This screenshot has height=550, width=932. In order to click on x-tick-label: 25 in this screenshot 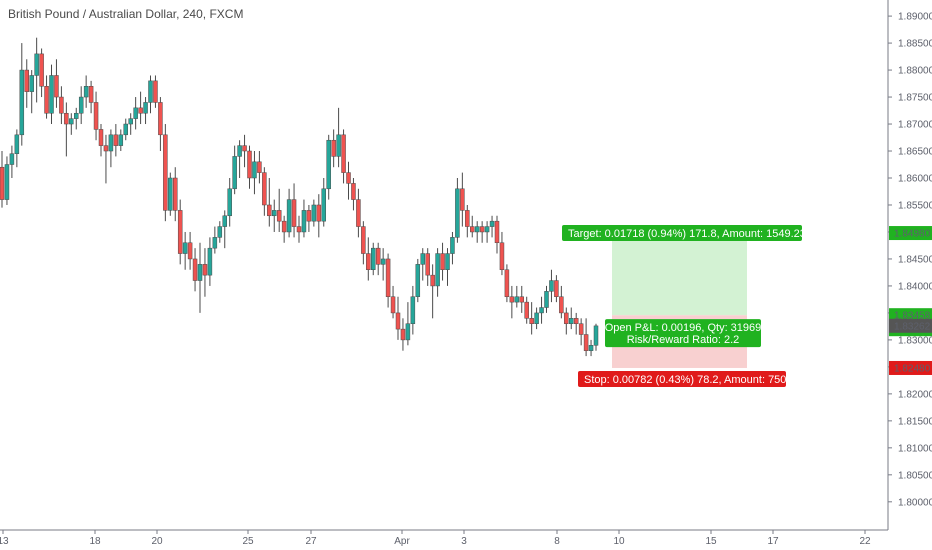, I will do `click(248, 541)`.